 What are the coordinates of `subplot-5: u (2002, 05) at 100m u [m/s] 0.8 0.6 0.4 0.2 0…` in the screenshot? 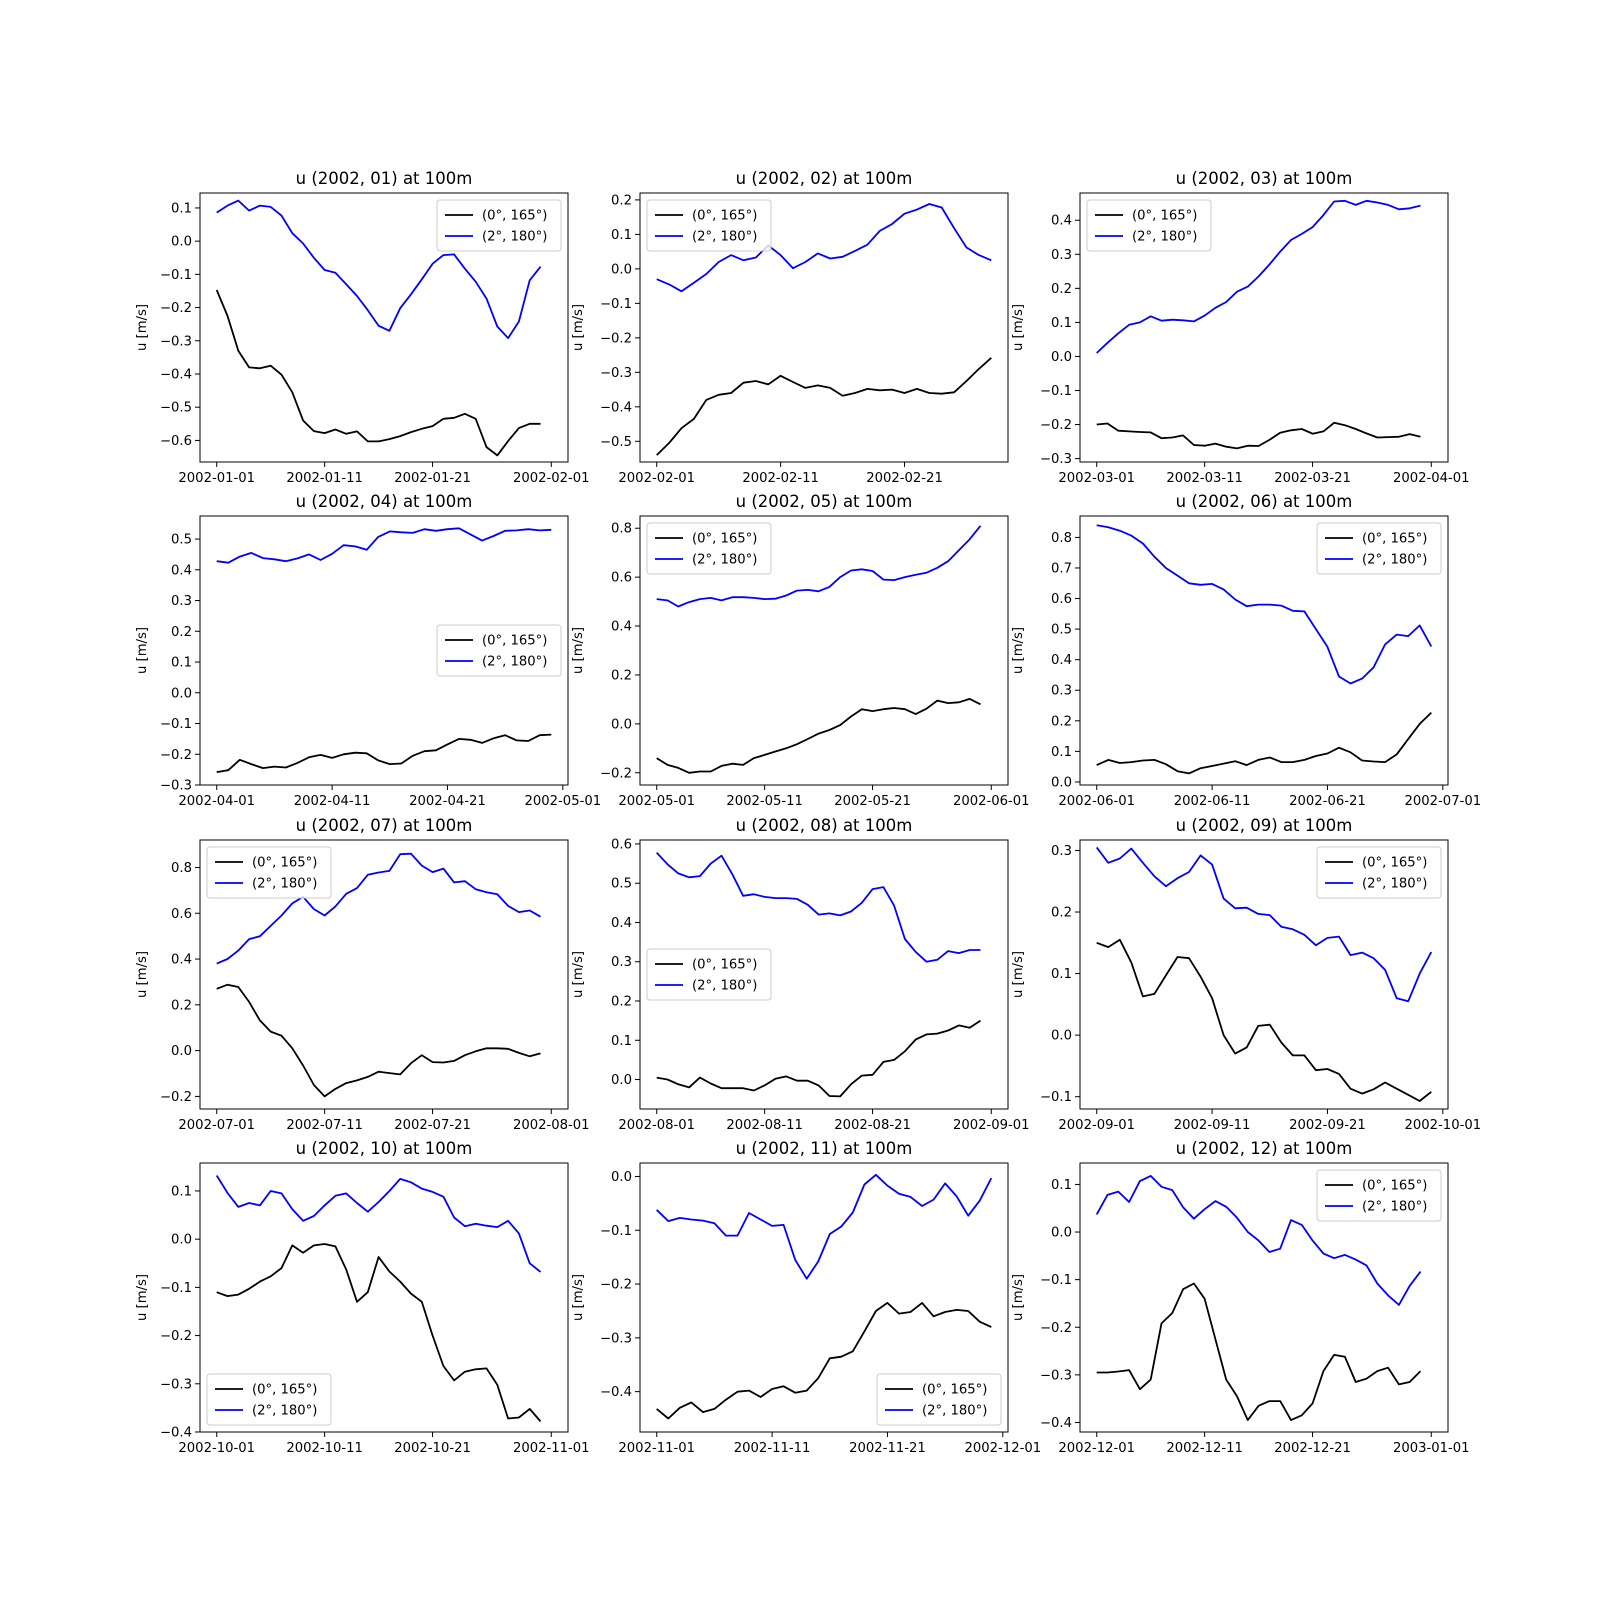 It's located at (800, 650).